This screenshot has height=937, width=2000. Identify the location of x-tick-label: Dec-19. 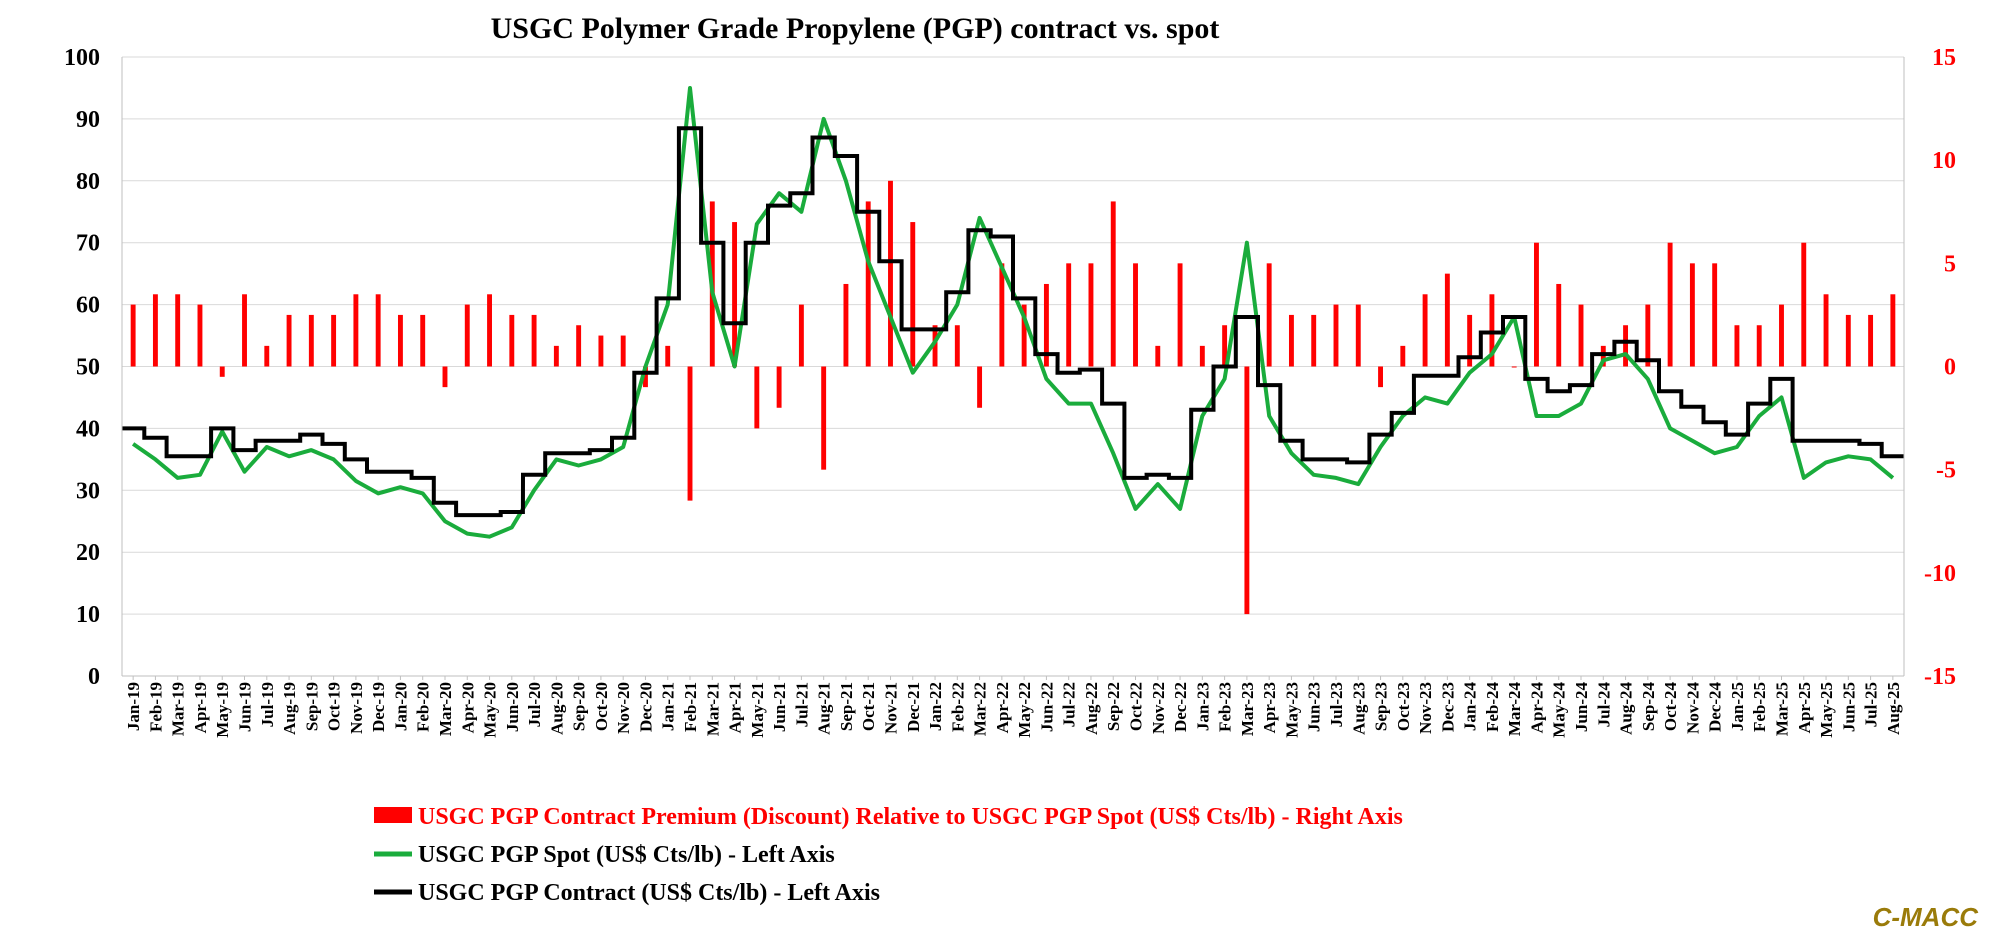
(378, 707).